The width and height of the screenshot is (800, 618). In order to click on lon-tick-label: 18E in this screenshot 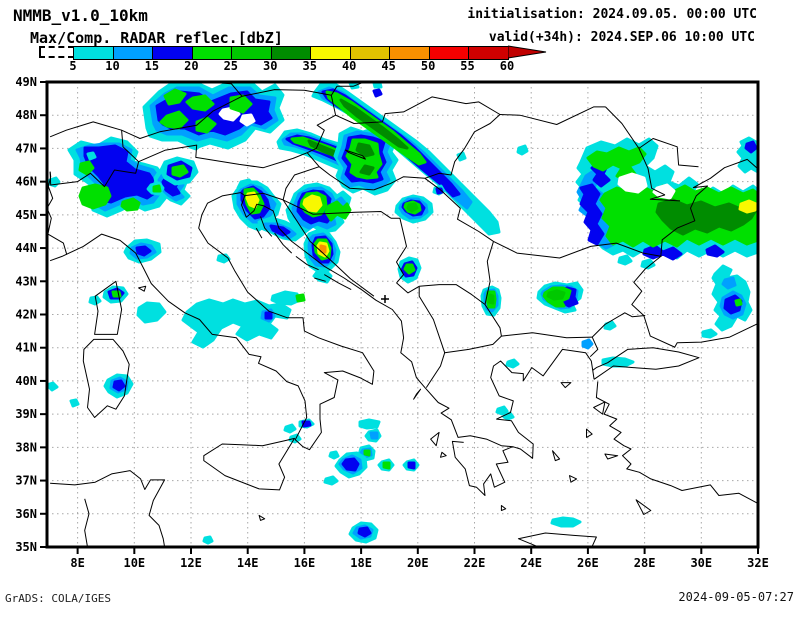, I will do `click(361, 563)`.